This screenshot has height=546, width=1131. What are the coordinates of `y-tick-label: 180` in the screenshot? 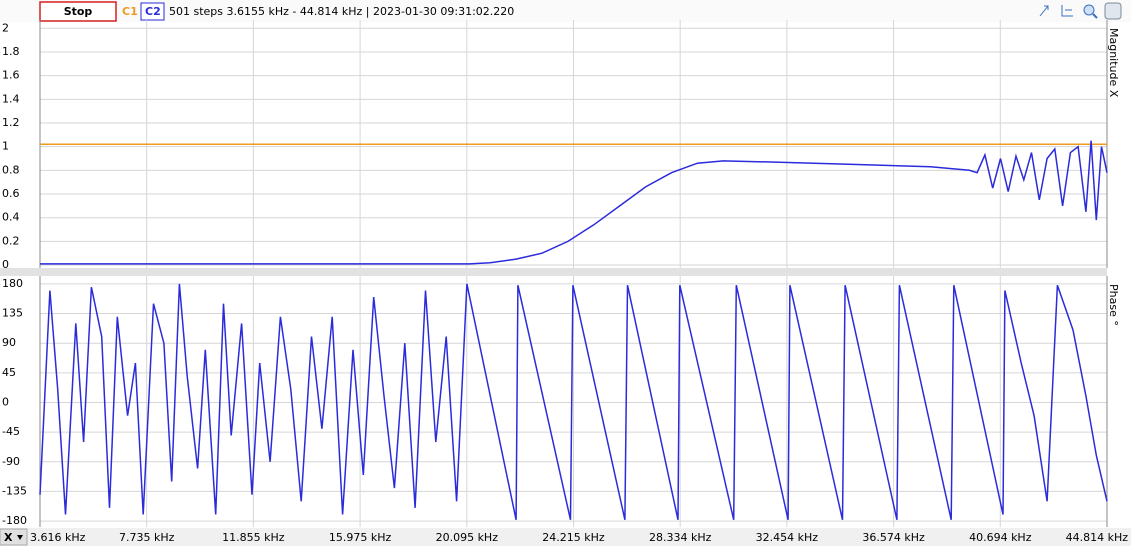 It's located at (12, 283).